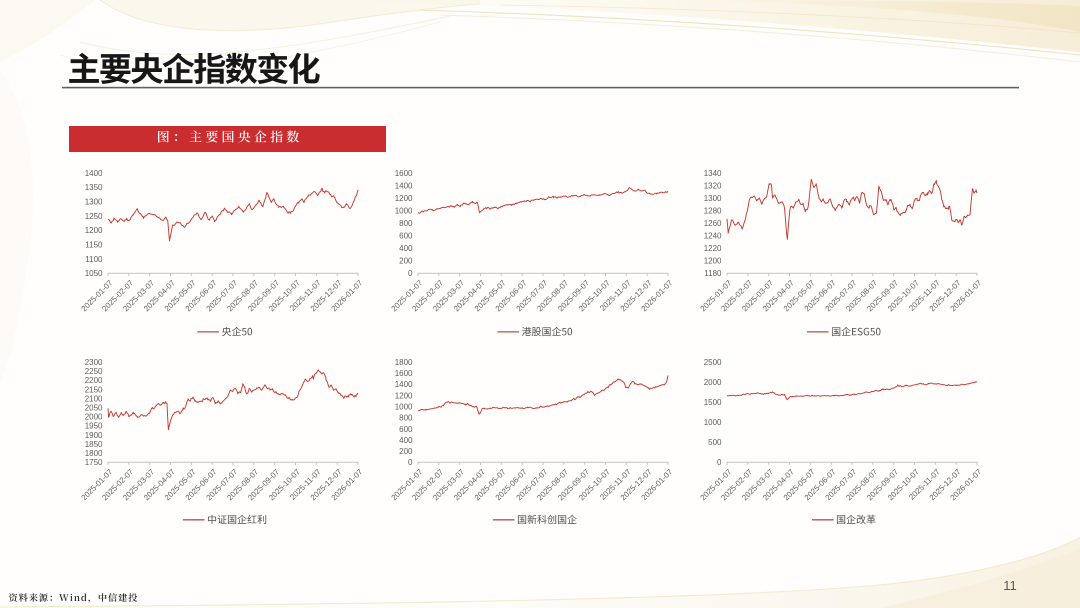 Image resolution: width=1080 pixels, height=608 pixels. What do you see at coordinates (94, 362) in the screenshot?
I see `svg-text: 2300` at bounding box center [94, 362].